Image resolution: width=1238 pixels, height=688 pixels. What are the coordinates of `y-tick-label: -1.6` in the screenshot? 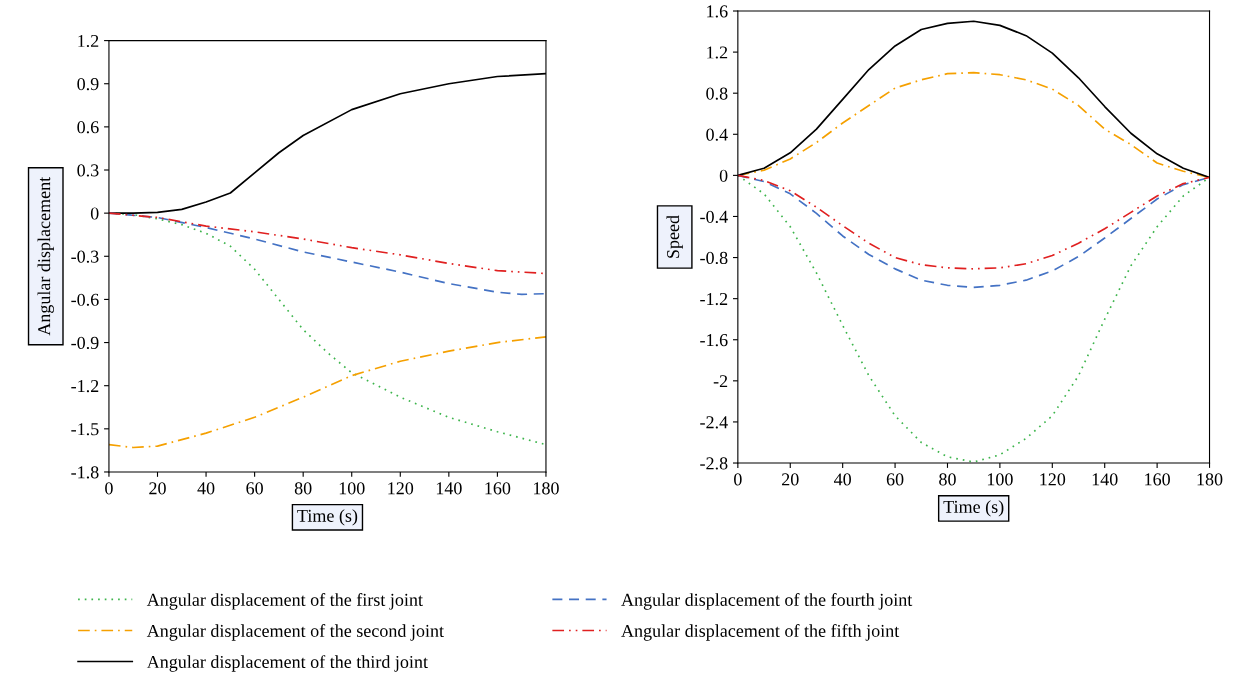 It's located at (714, 340).